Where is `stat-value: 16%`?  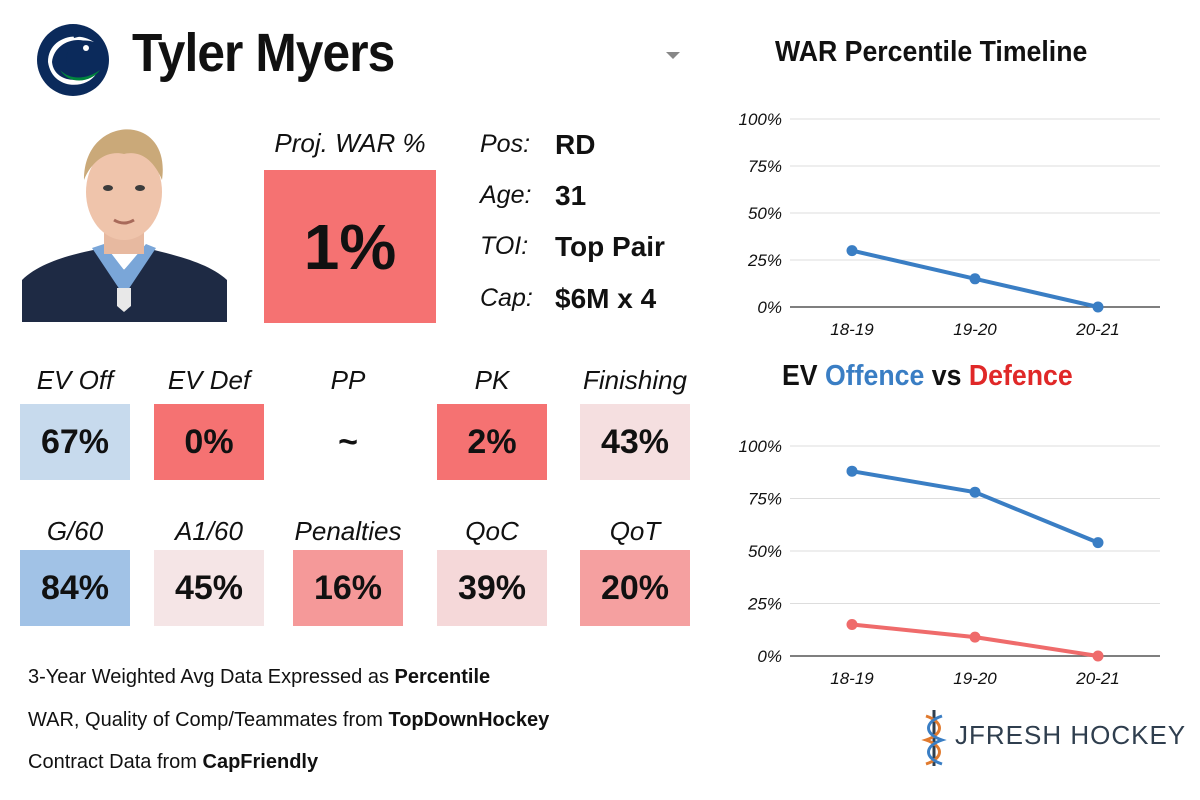
stat-value: 16% is located at coordinates (348, 587).